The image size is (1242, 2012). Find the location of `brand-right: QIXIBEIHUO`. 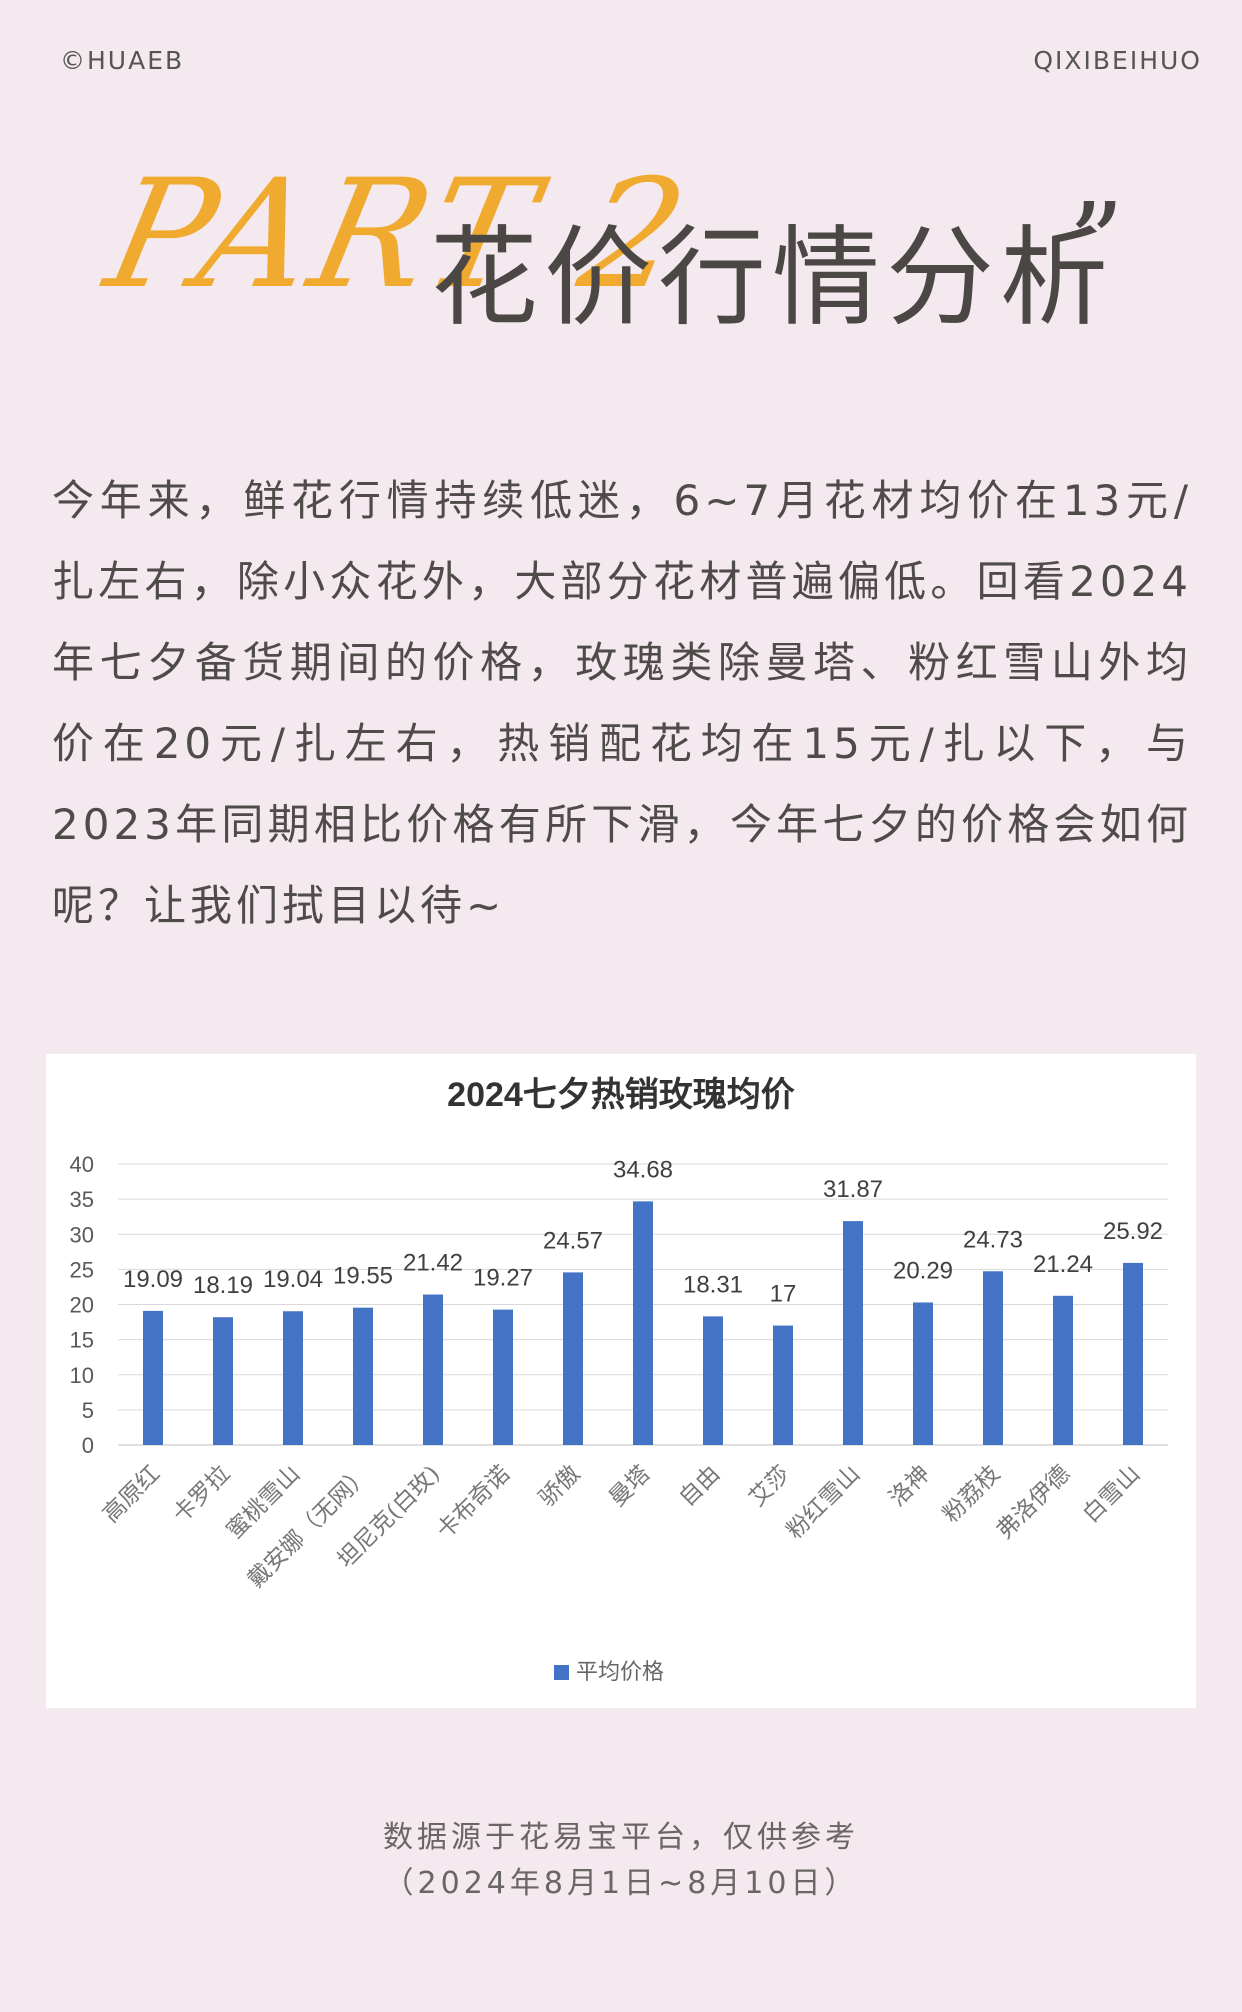

brand-right: QIXIBEIHUO is located at coordinates (1117, 60).